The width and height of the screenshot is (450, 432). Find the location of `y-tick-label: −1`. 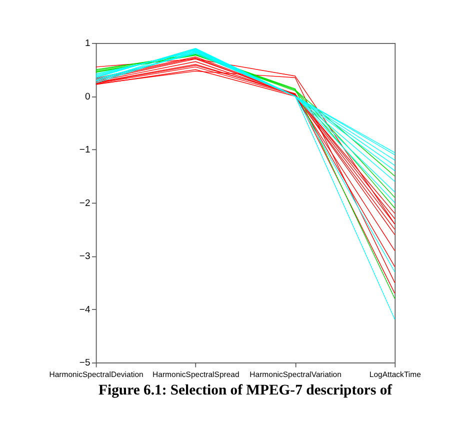

y-tick-label: −1 is located at coordinates (84, 150).